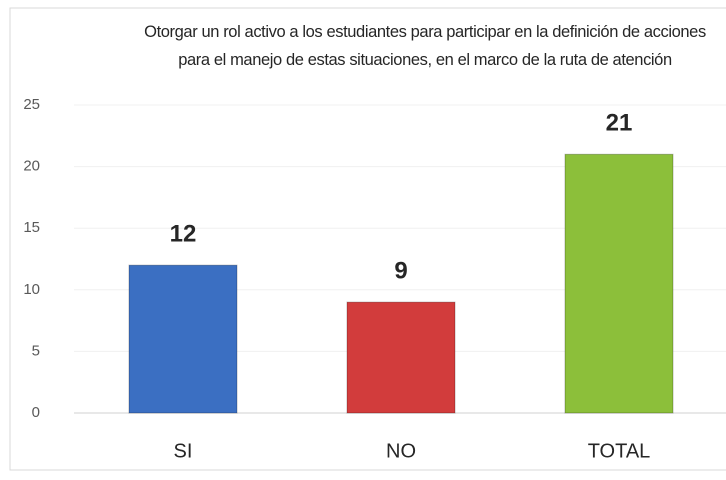 This screenshot has height=480, width=726. What do you see at coordinates (183, 234) in the screenshot?
I see `data-label: 12` at bounding box center [183, 234].